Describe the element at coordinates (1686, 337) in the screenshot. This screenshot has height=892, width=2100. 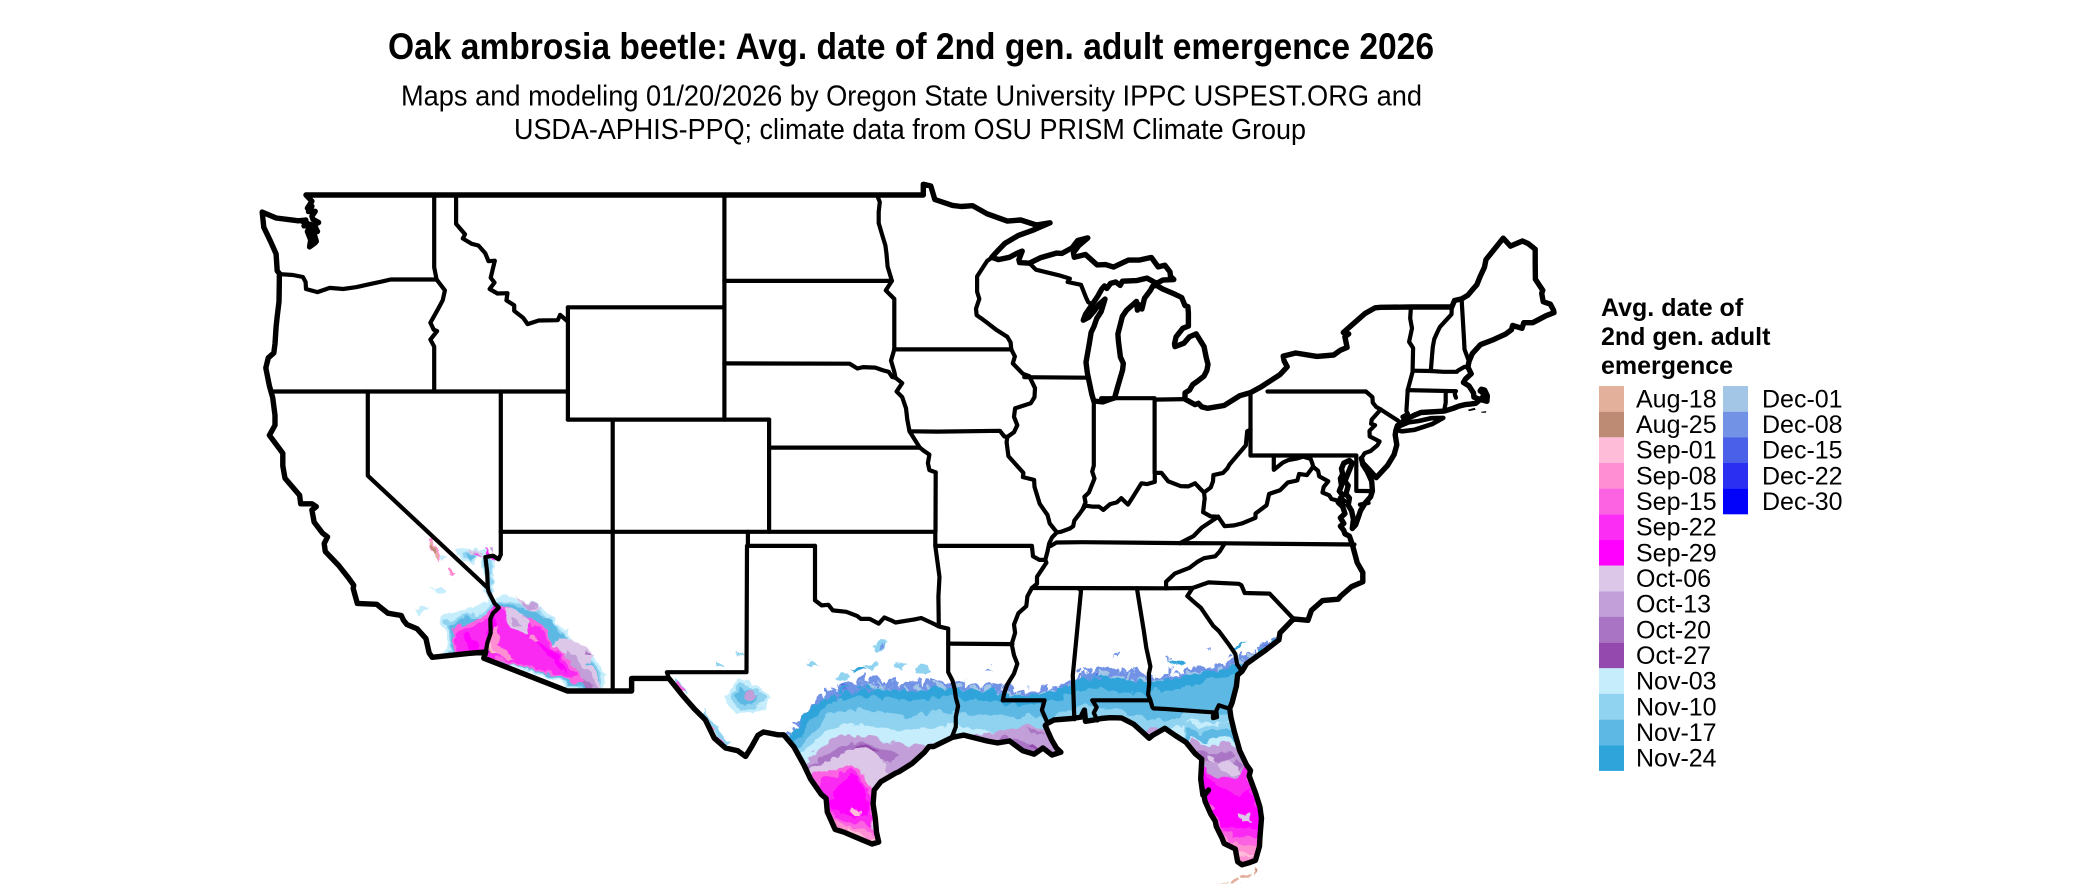
I see `svg-text: 2nd gen. adult` at that location.